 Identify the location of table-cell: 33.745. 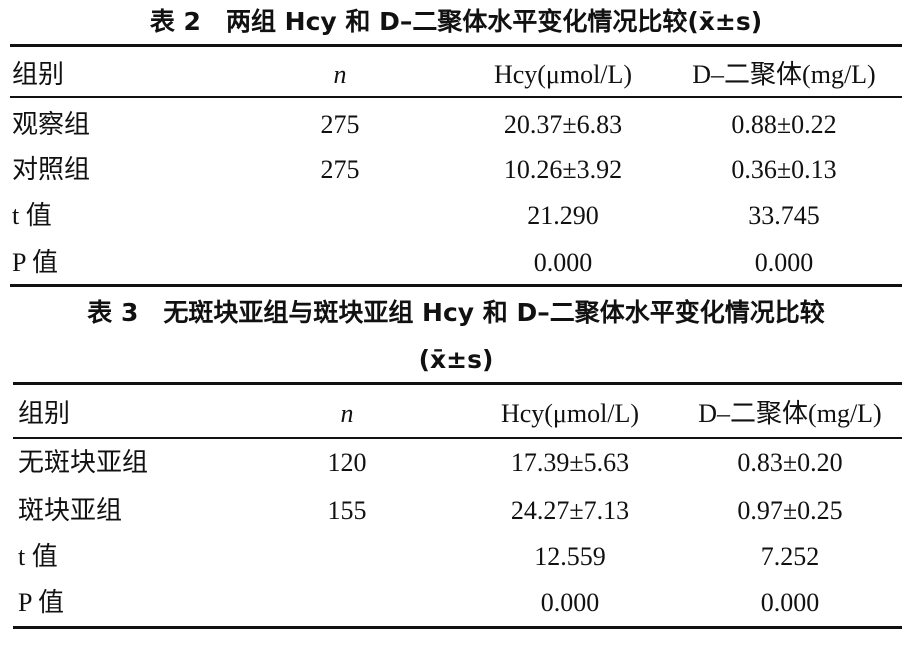
(784, 215).